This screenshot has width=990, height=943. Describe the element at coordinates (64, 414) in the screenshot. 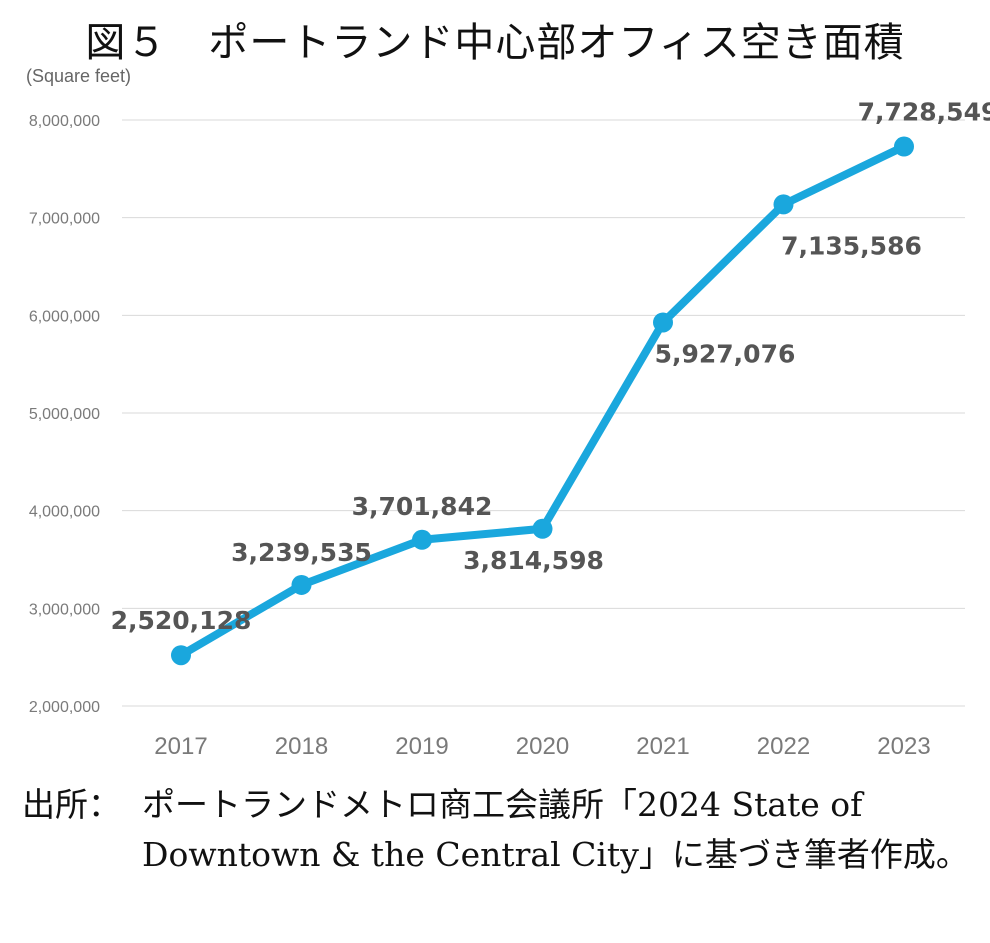

I see `y-tick-label: 5,000,000` at that location.